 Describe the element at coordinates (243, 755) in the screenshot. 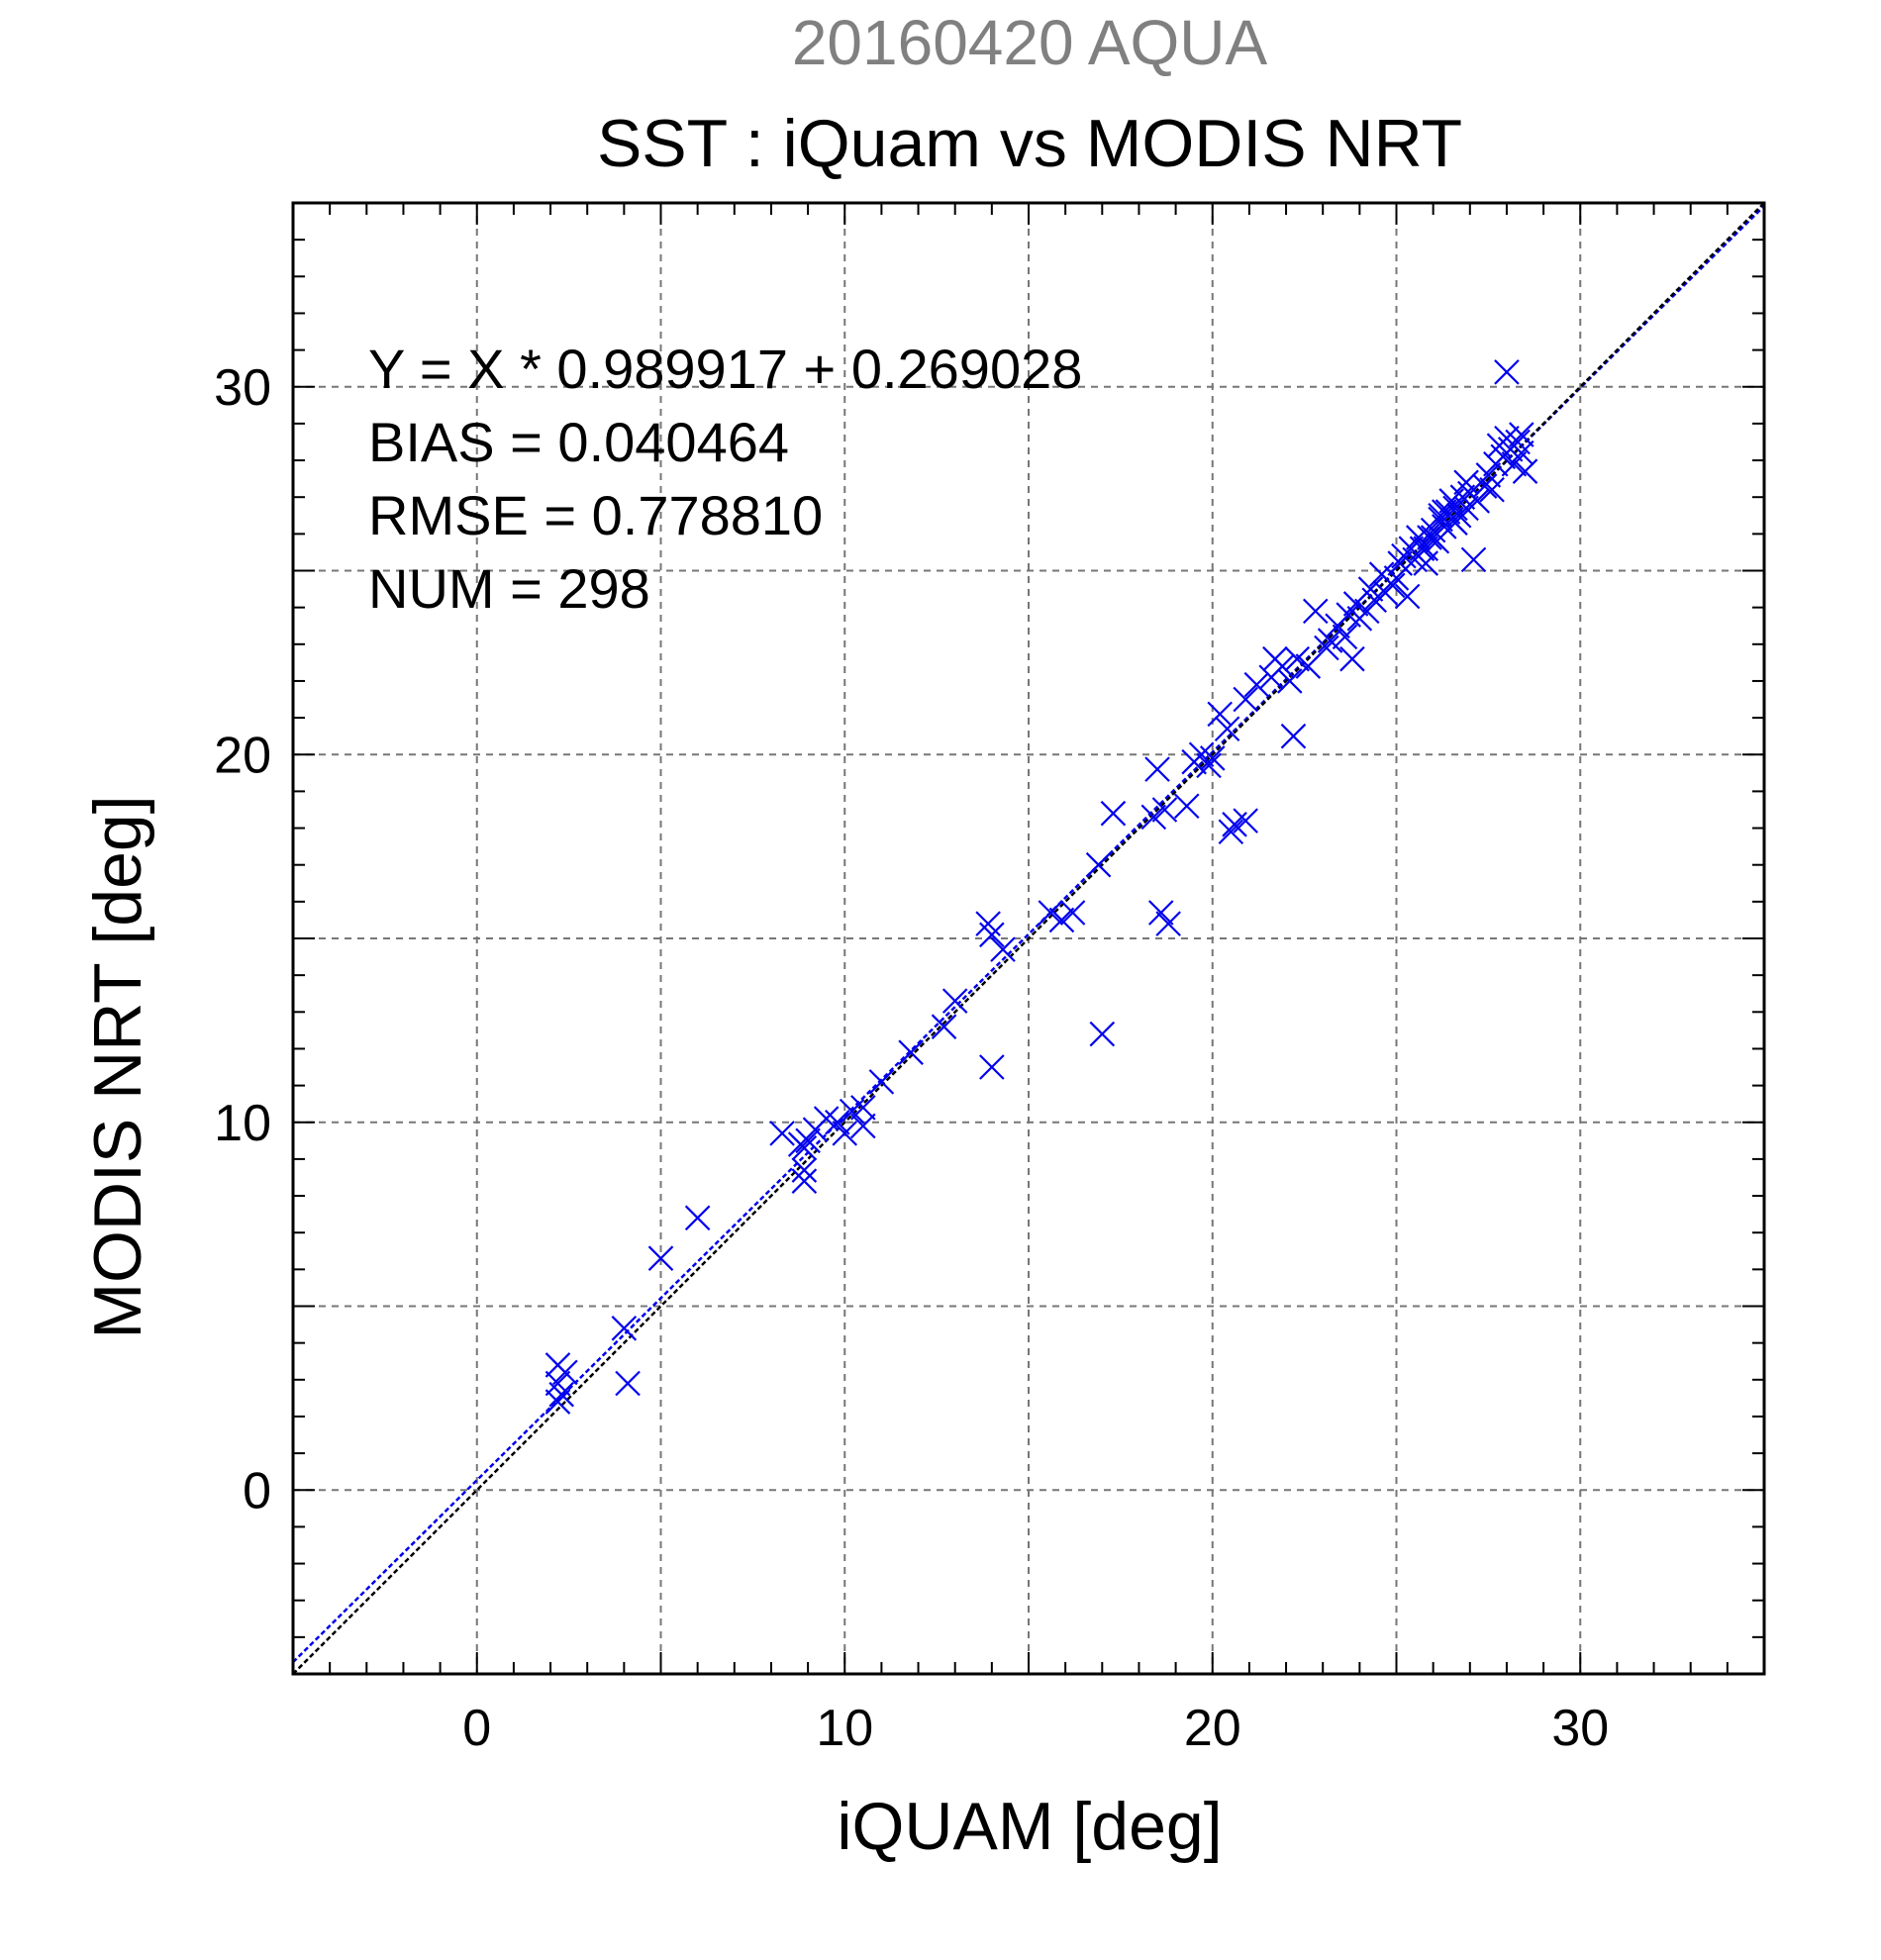

I see `y-tick-label: 20` at that location.